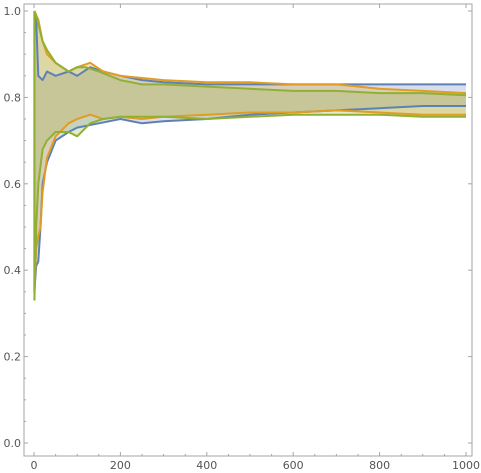 The height and width of the screenshot is (473, 481). I want to click on y-tick-label: 0.4, so click(13, 270).